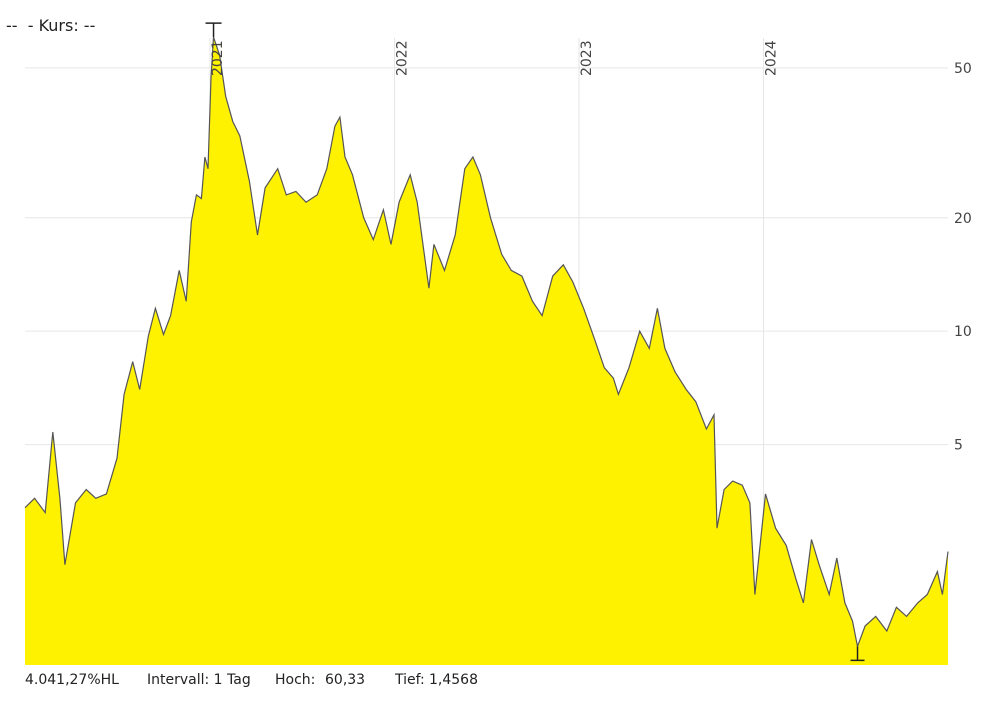  I want to click on y-tick-label: 10, so click(963, 332).